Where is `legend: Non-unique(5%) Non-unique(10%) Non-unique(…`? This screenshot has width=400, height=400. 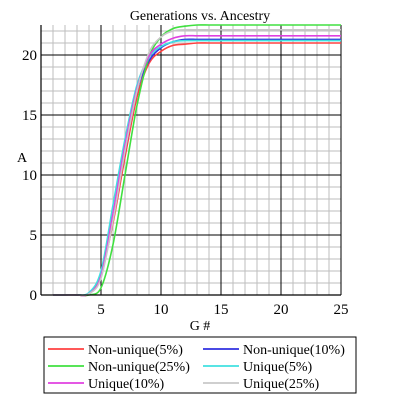 legend: Non-unique(5%) Non-unique(10%) Non-unique(… is located at coordinates (200, 365).